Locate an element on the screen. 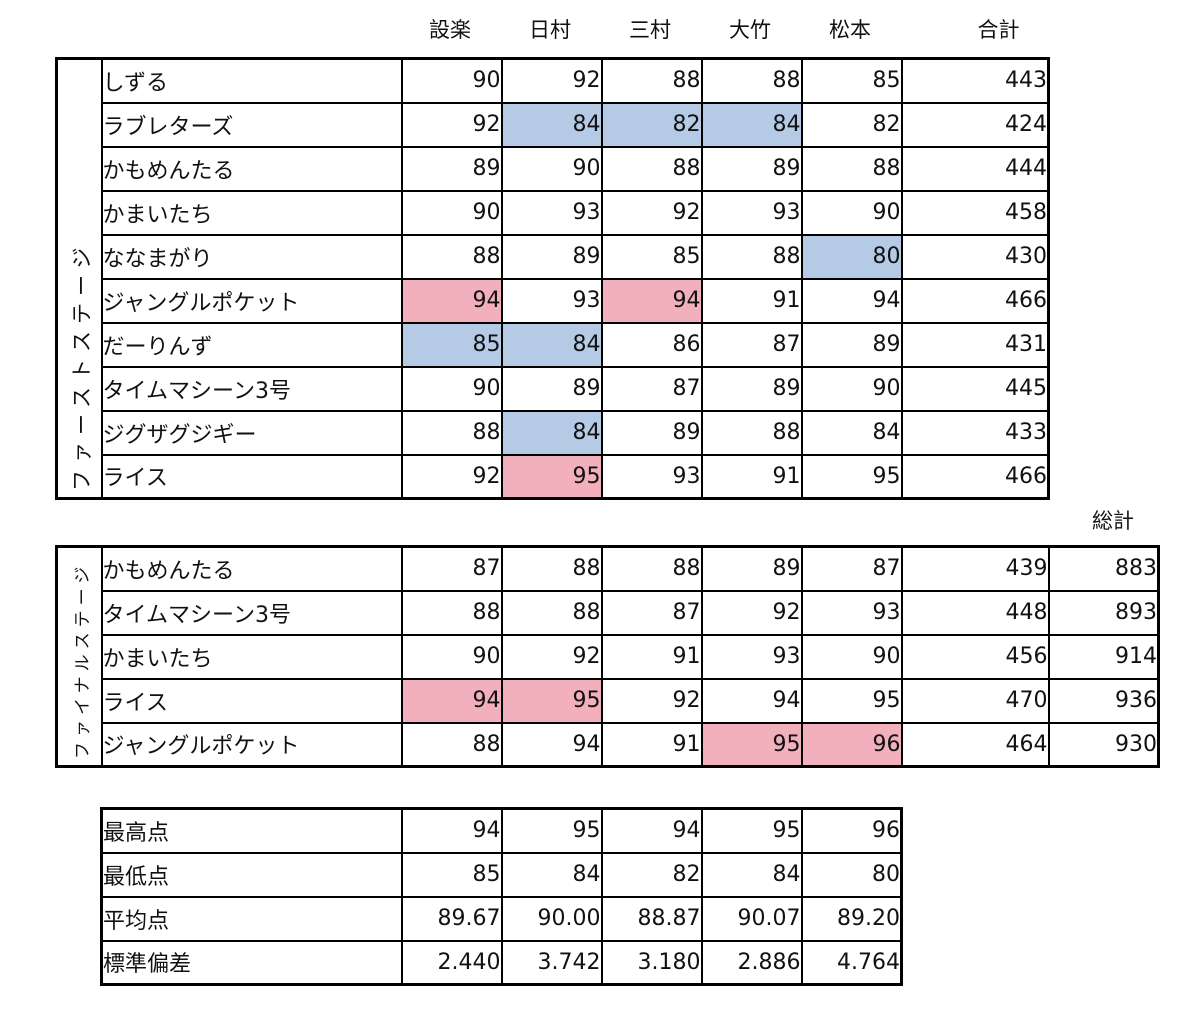  row-total: 444 is located at coordinates (975, 168).